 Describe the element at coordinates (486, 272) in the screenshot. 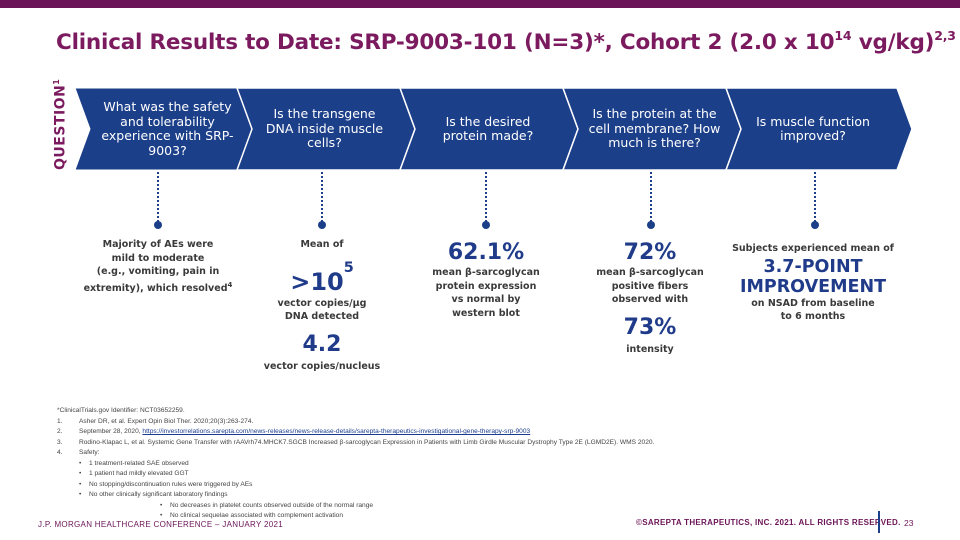

I see `result-protein-line: mean β-sarcoglycan` at that location.